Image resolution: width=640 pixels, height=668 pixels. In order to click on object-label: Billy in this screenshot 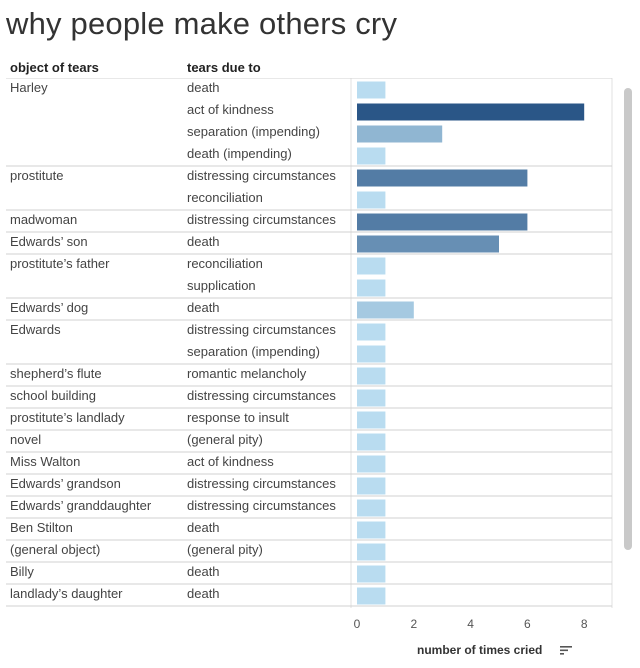, I will do `click(22, 571)`.